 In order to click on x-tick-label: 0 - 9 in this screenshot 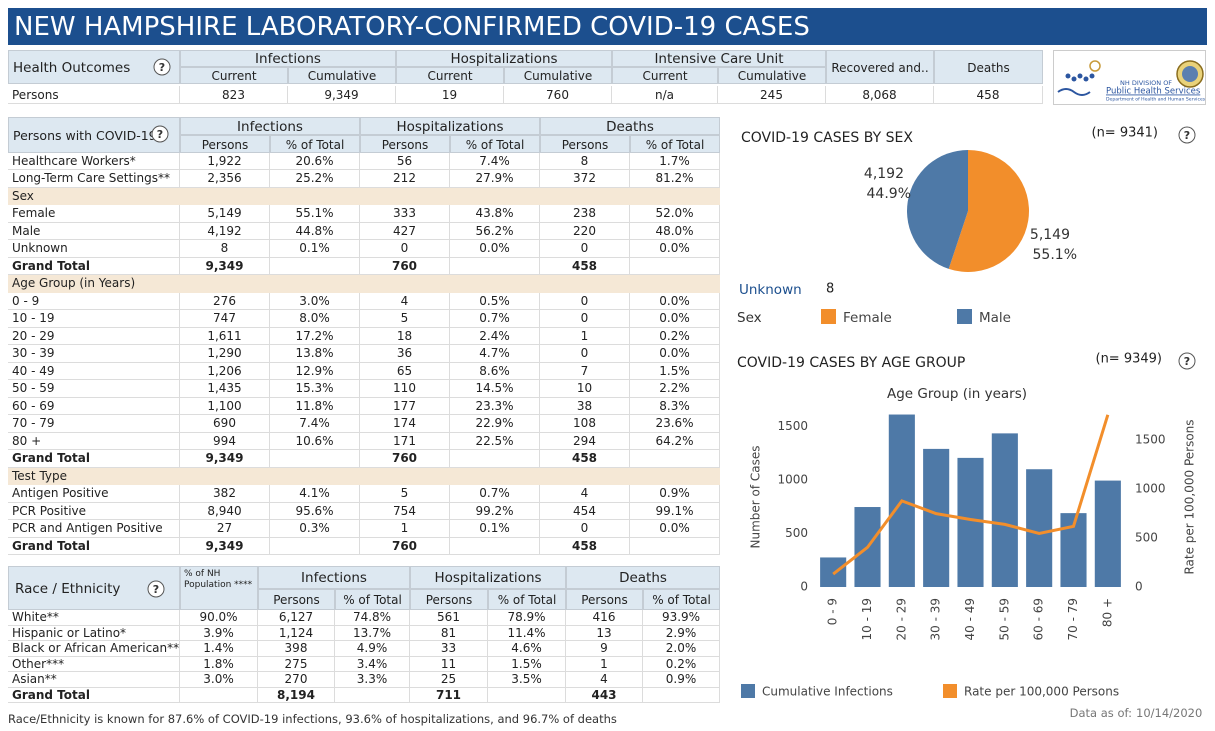, I will do `click(833, 611)`.